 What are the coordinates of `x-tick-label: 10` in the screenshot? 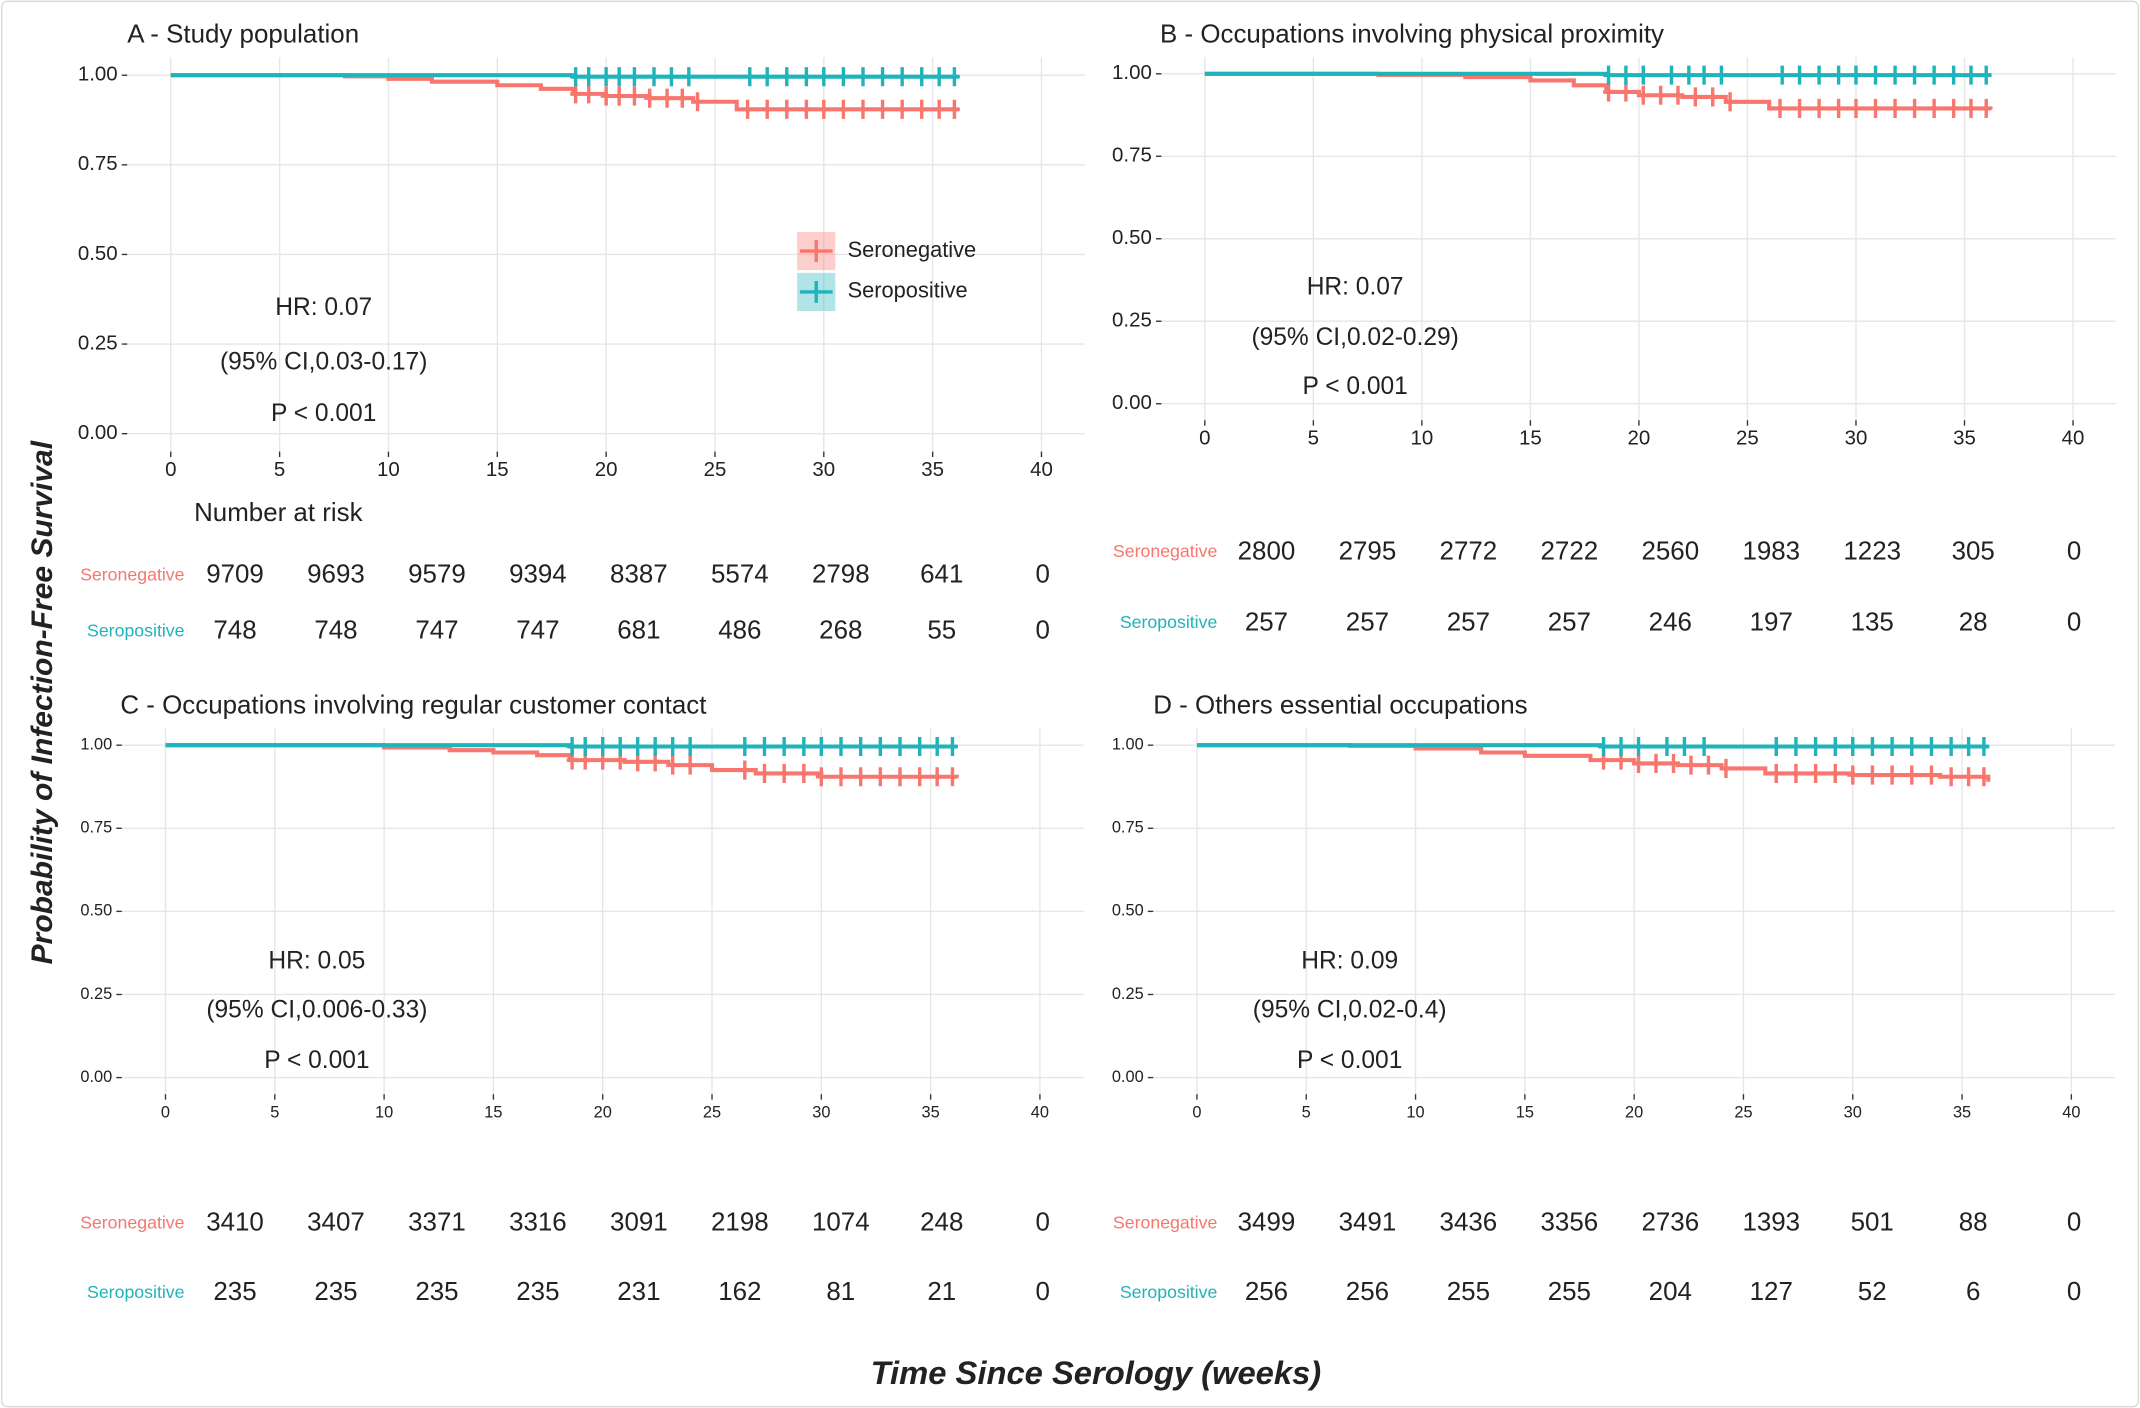 It's located at (1421, 438).